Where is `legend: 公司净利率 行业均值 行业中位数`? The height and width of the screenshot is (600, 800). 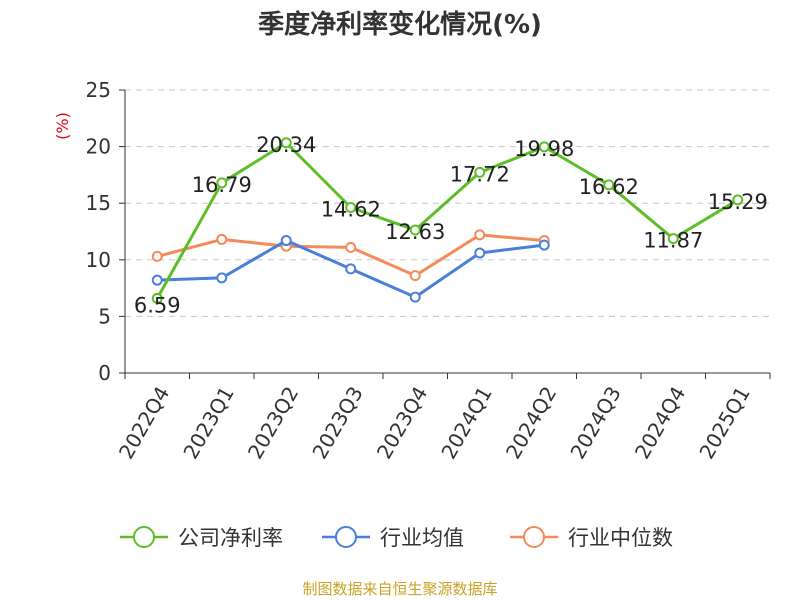
legend: 公司净利率 行业均值 行业中位数 is located at coordinates (396, 538).